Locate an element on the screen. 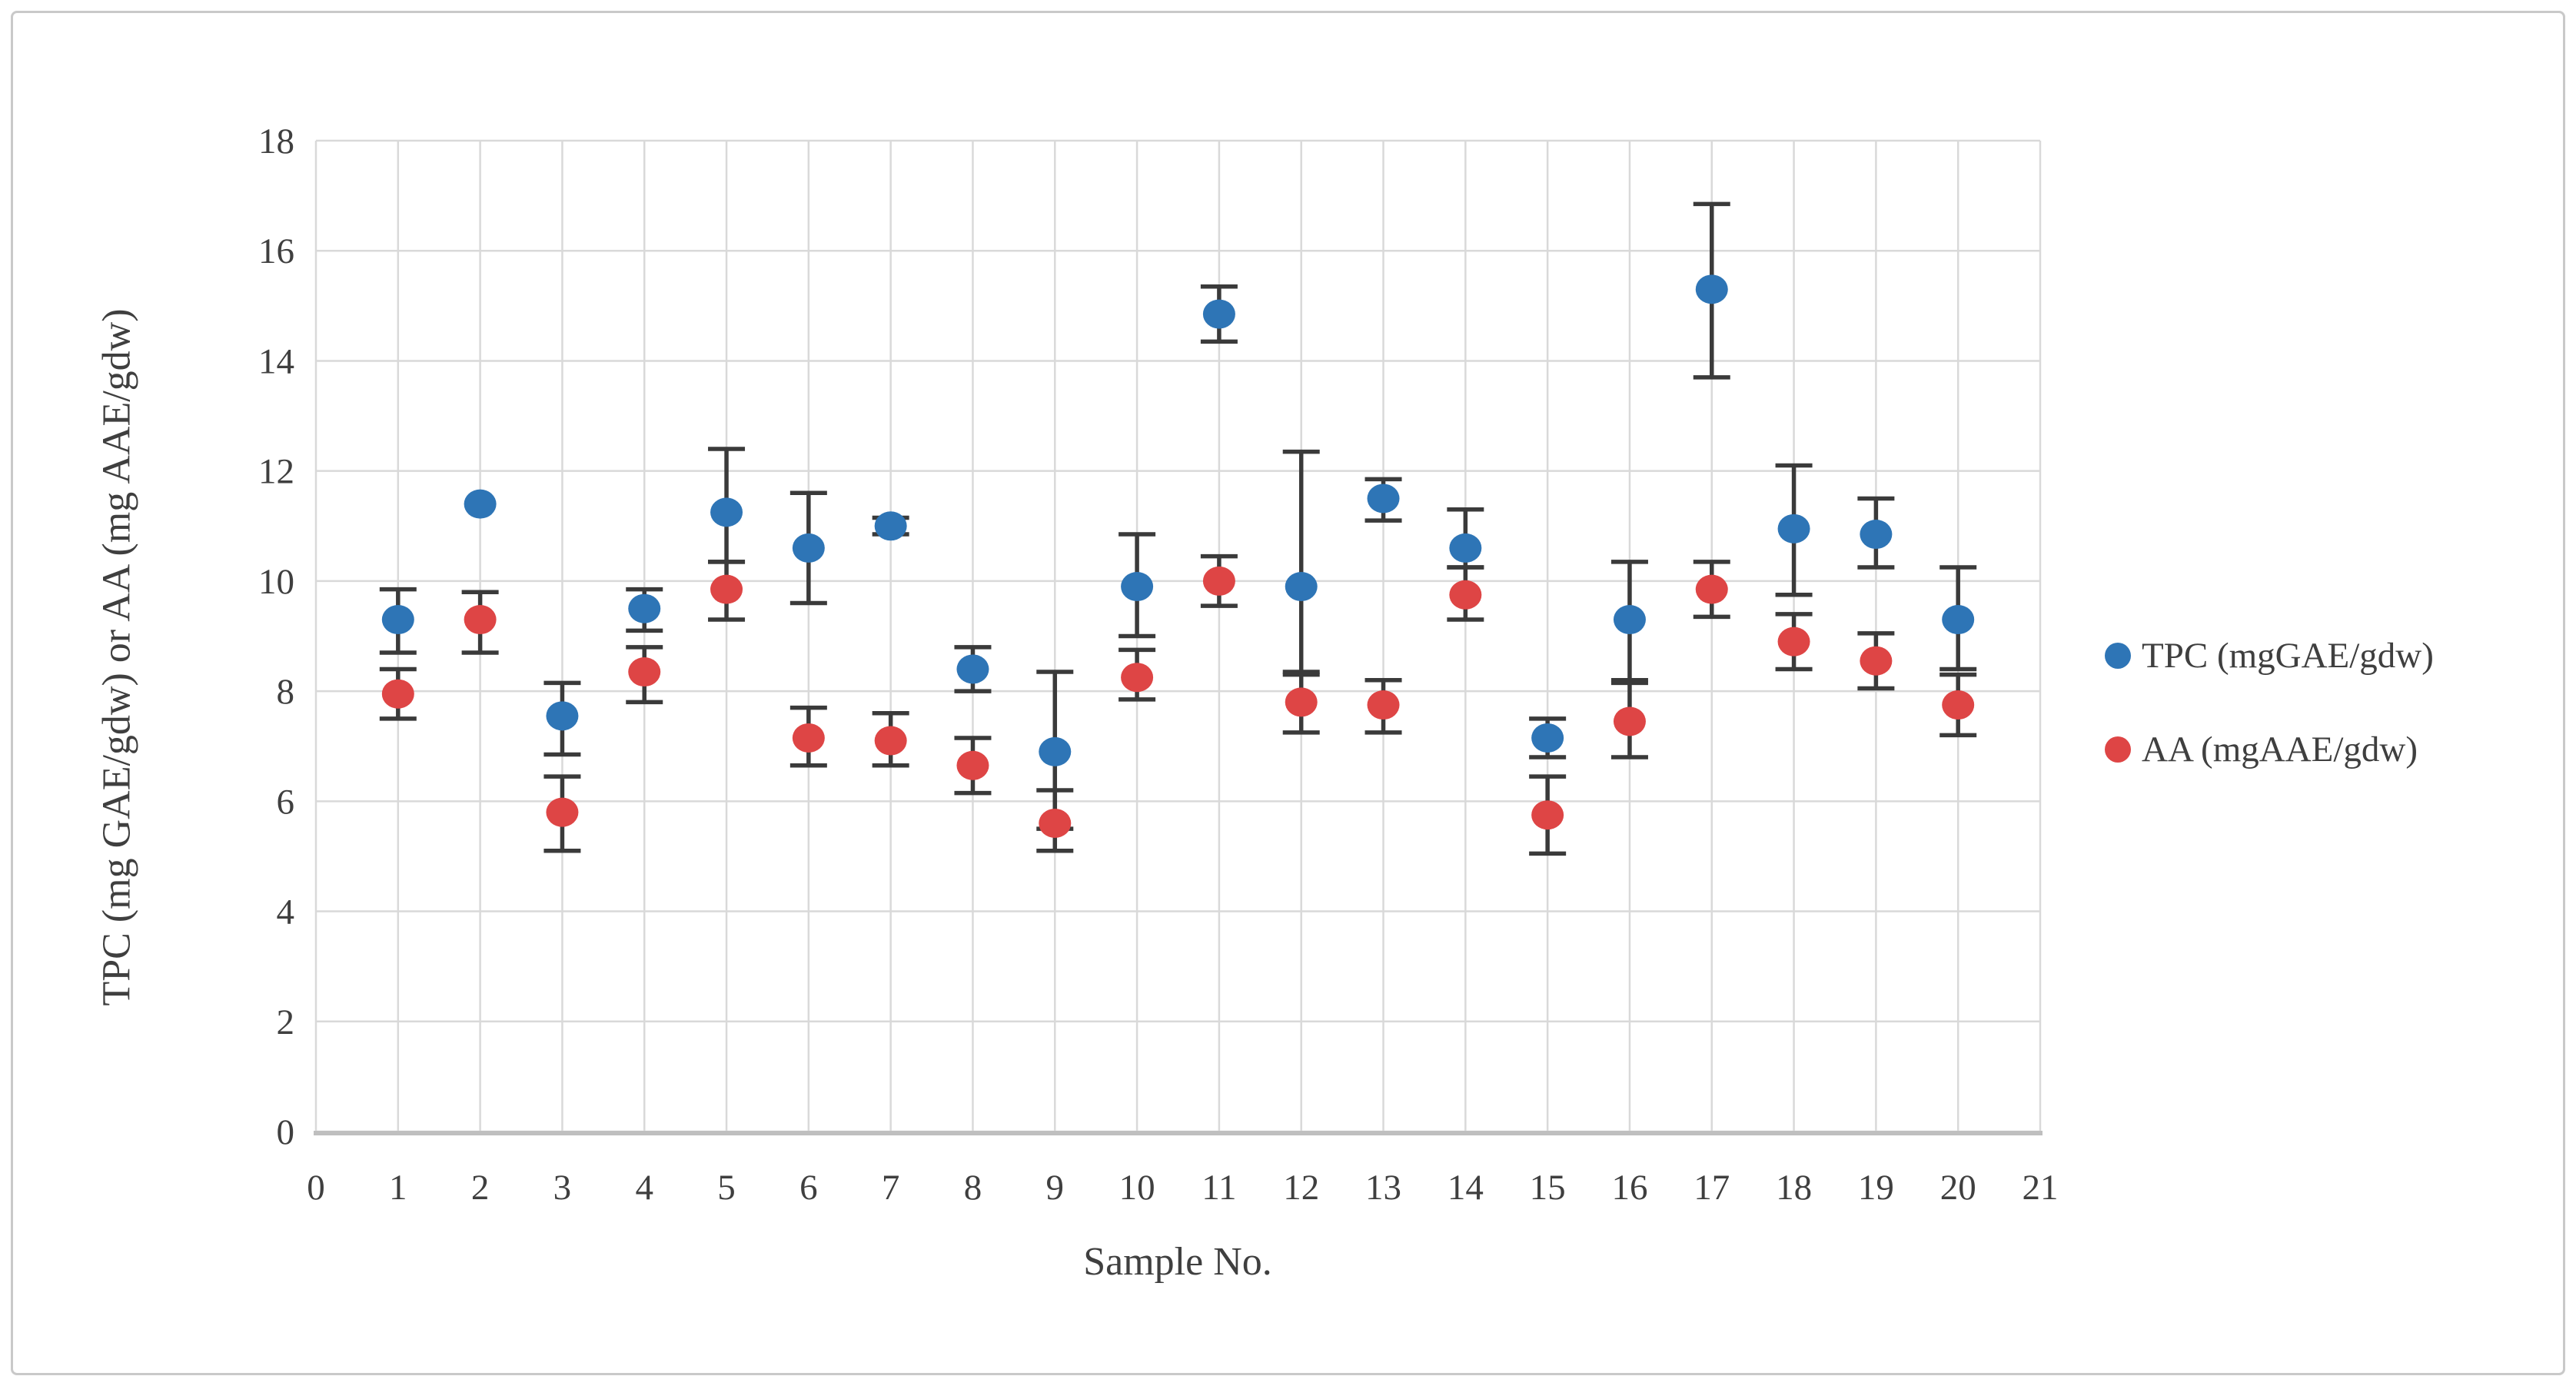  x-tick-label: 19 is located at coordinates (1876, 1188).